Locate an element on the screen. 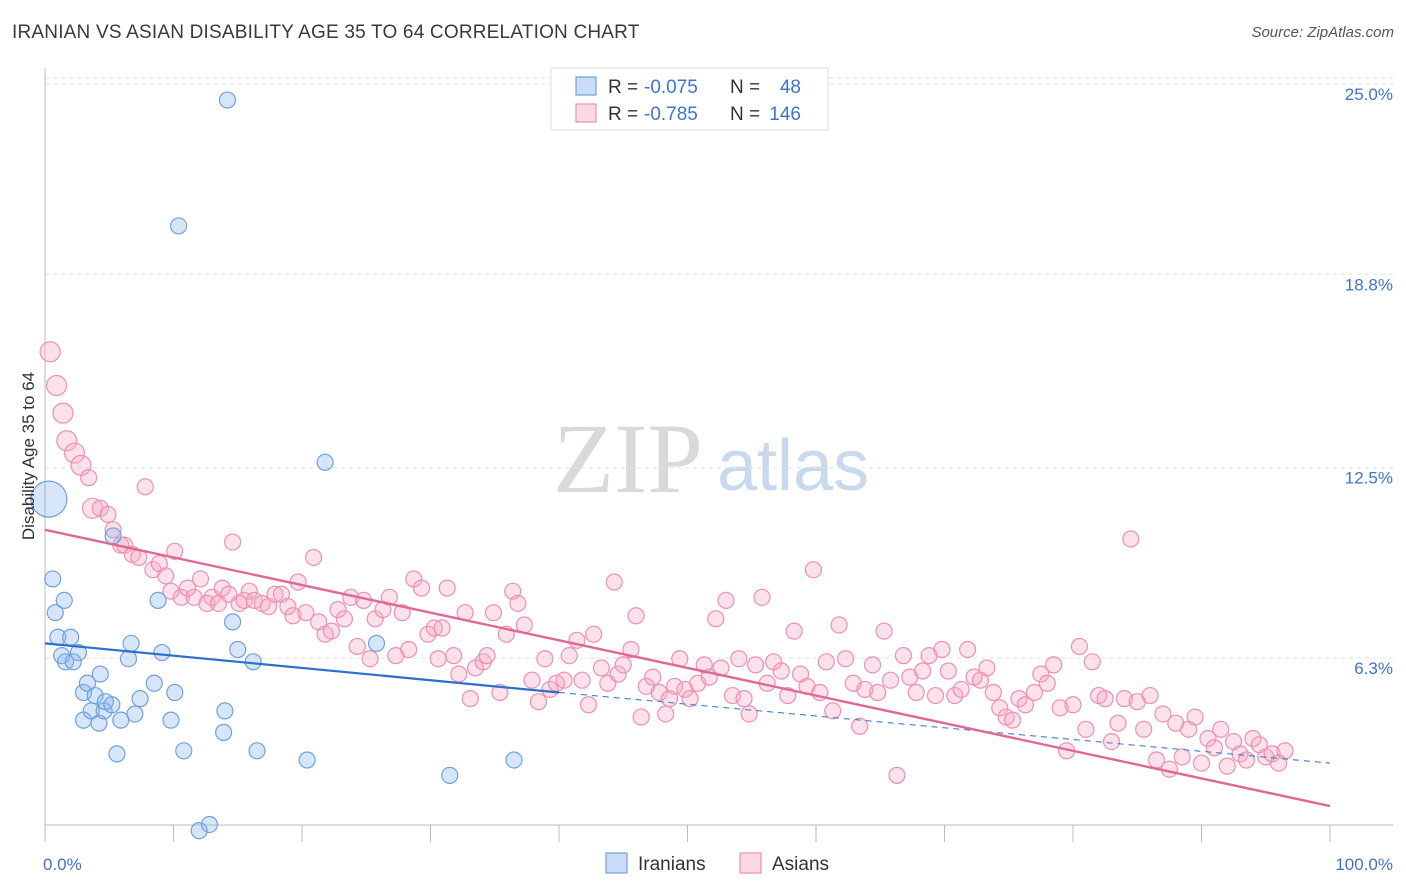 The width and height of the screenshot is (1406, 892). bottom-legend-swatch-iranians is located at coordinates (616, 863).